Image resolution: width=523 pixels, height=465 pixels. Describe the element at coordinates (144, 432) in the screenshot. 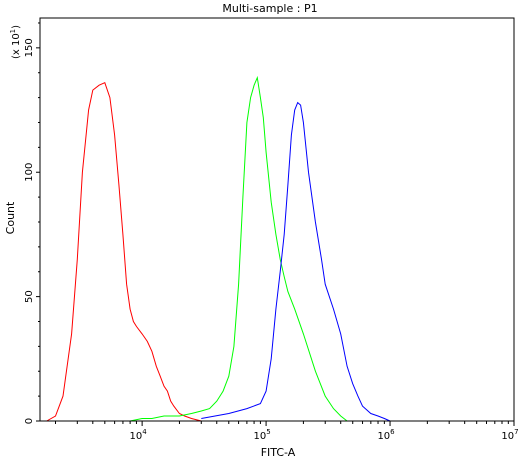

I see `x-tick-exponent: 4` at that location.